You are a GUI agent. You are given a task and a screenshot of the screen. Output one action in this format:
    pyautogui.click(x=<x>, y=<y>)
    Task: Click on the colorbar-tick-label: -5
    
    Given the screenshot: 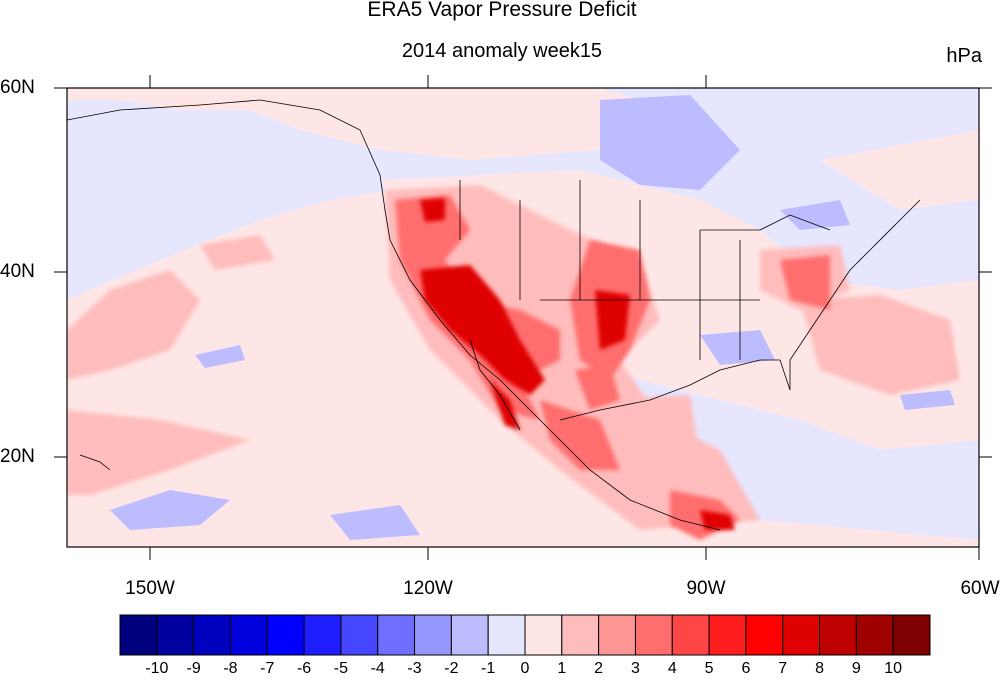 What is the action you would take?
    pyautogui.click(x=341, y=668)
    